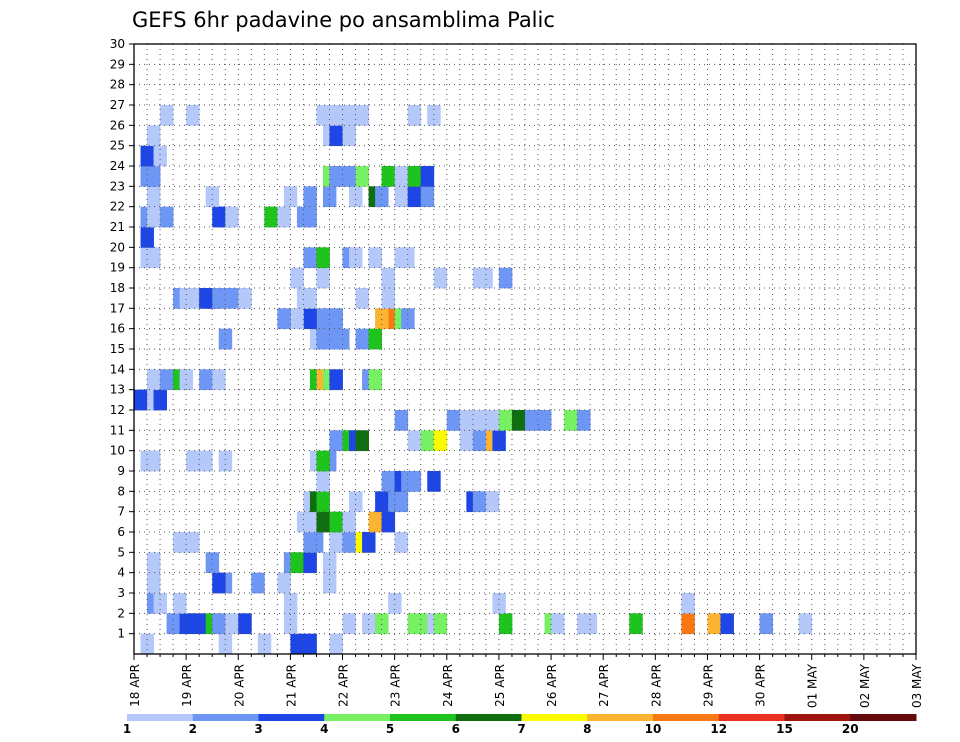 This screenshot has width=960, height=742. Describe the element at coordinates (117, 430) in the screenshot. I see `y-tick-label: 11` at that location.